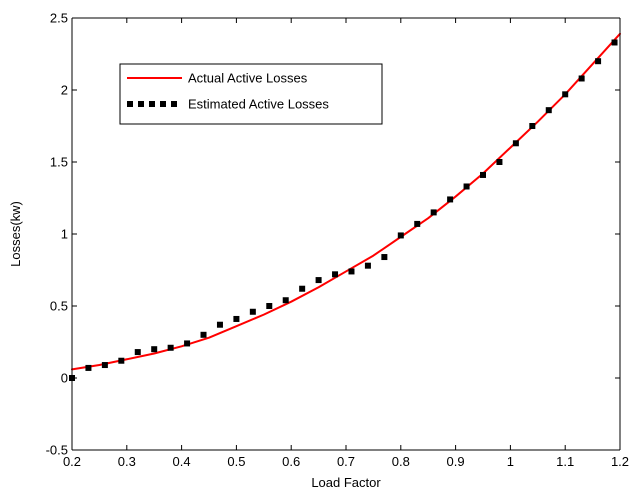 The height and width of the screenshot is (494, 637). Describe the element at coordinates (15, 234) in the screenshot. I see `y-axis-label: Losses(kw)` at that location.